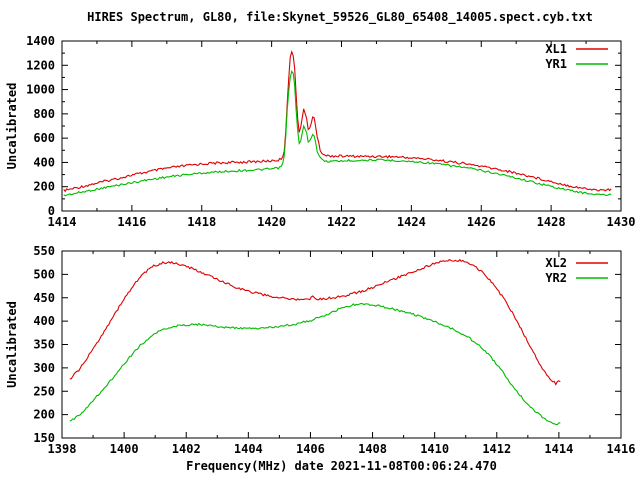  I want to click on x-tick-label: 1400, so click(124, 449).